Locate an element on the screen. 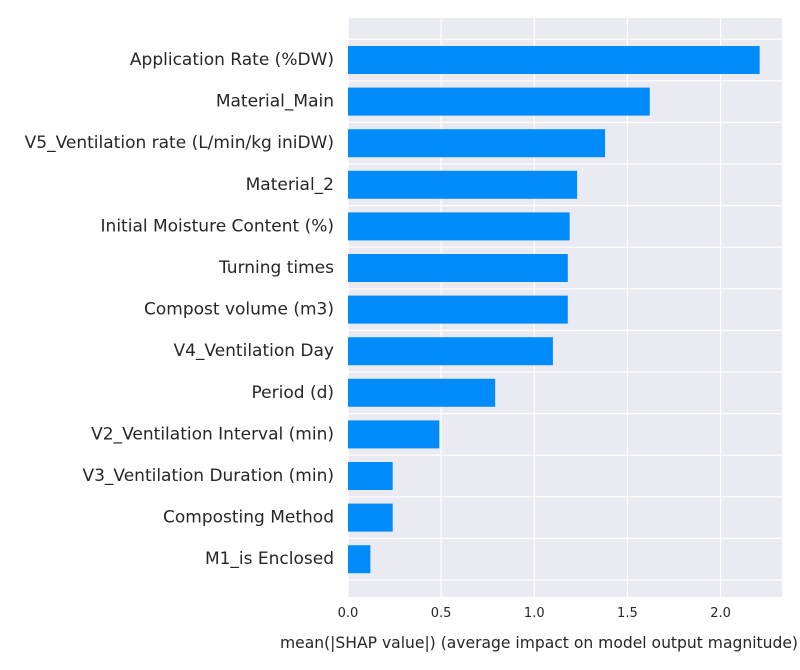 This screenshot has height=670, width=800. x-tick-label: 0.5 is located at coordinates (441, 613).